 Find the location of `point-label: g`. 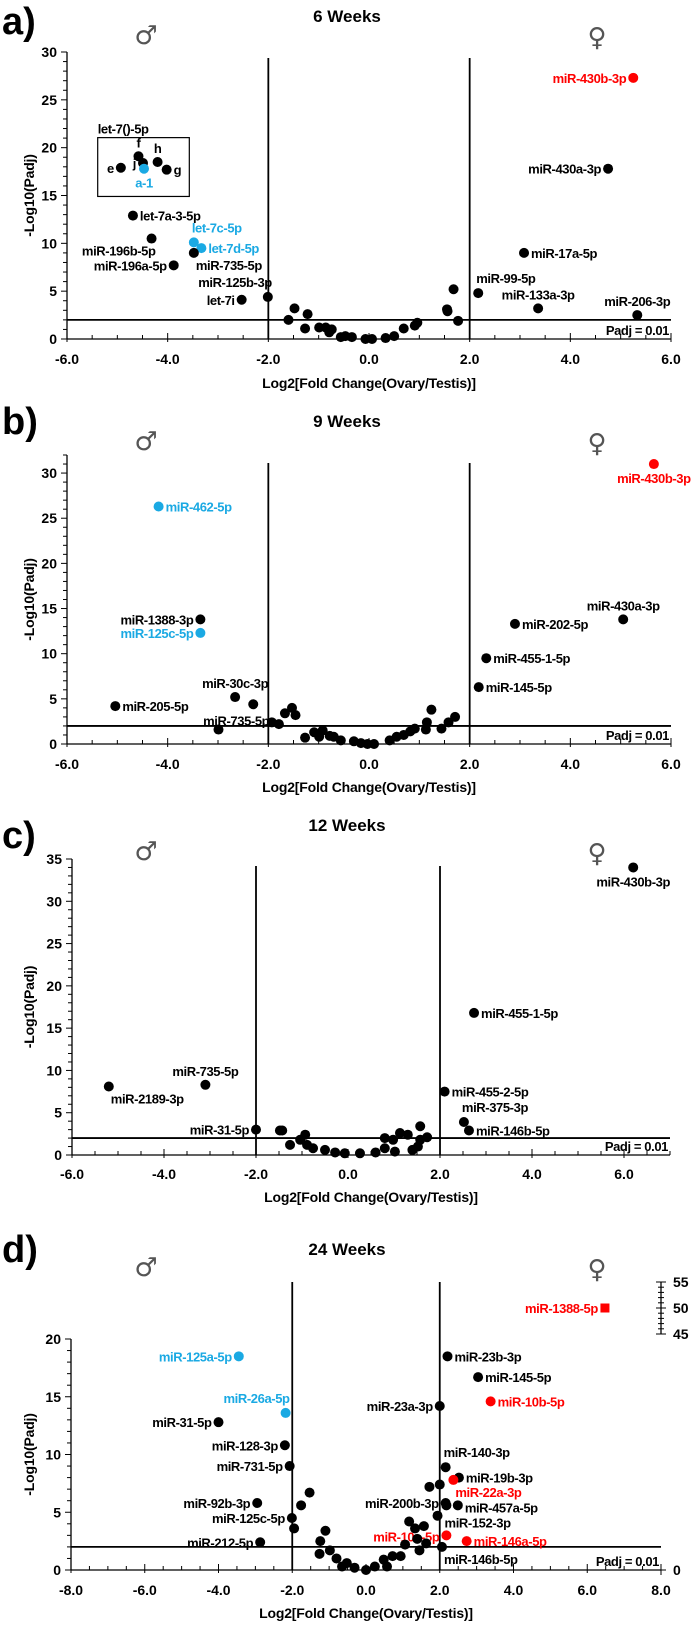

point-label: g is located at coordinates (178, 170).